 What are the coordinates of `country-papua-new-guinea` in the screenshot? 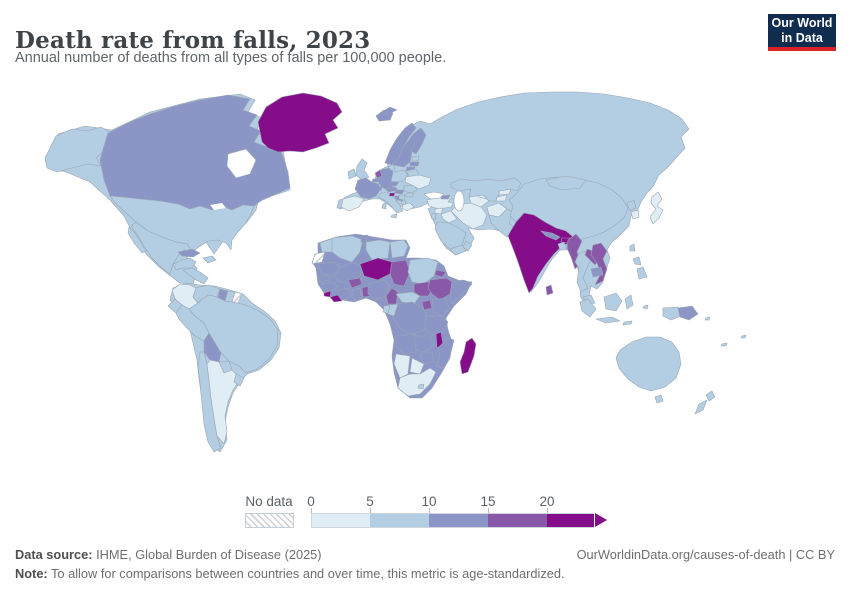 It's located at (688, 313).